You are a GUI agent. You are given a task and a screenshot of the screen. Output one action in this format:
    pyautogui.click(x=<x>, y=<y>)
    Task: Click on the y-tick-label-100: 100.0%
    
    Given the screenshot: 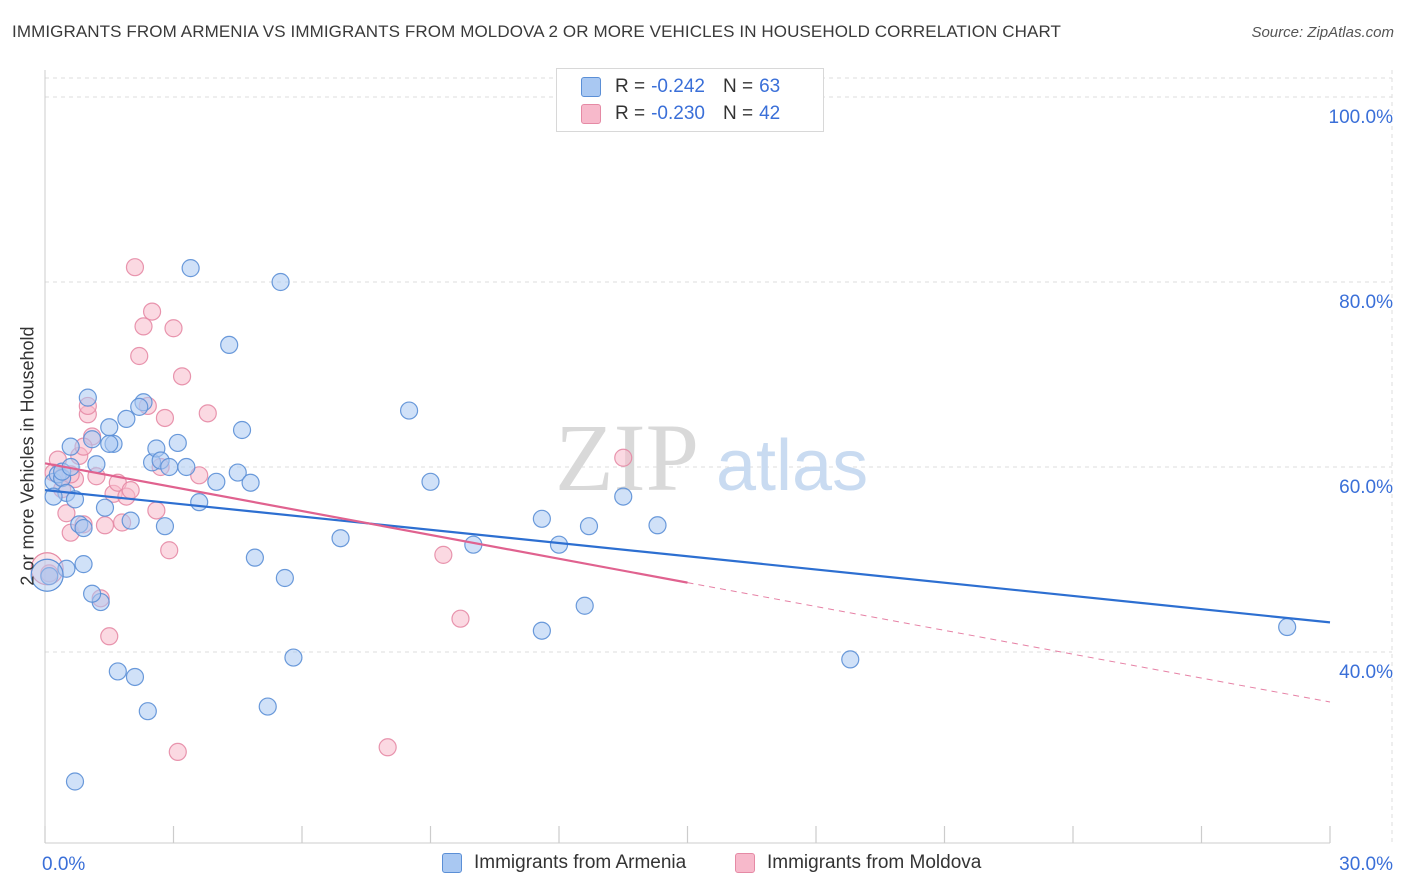 What is the action you would take?
    pyautogui.click(x=1361, y=117)
    